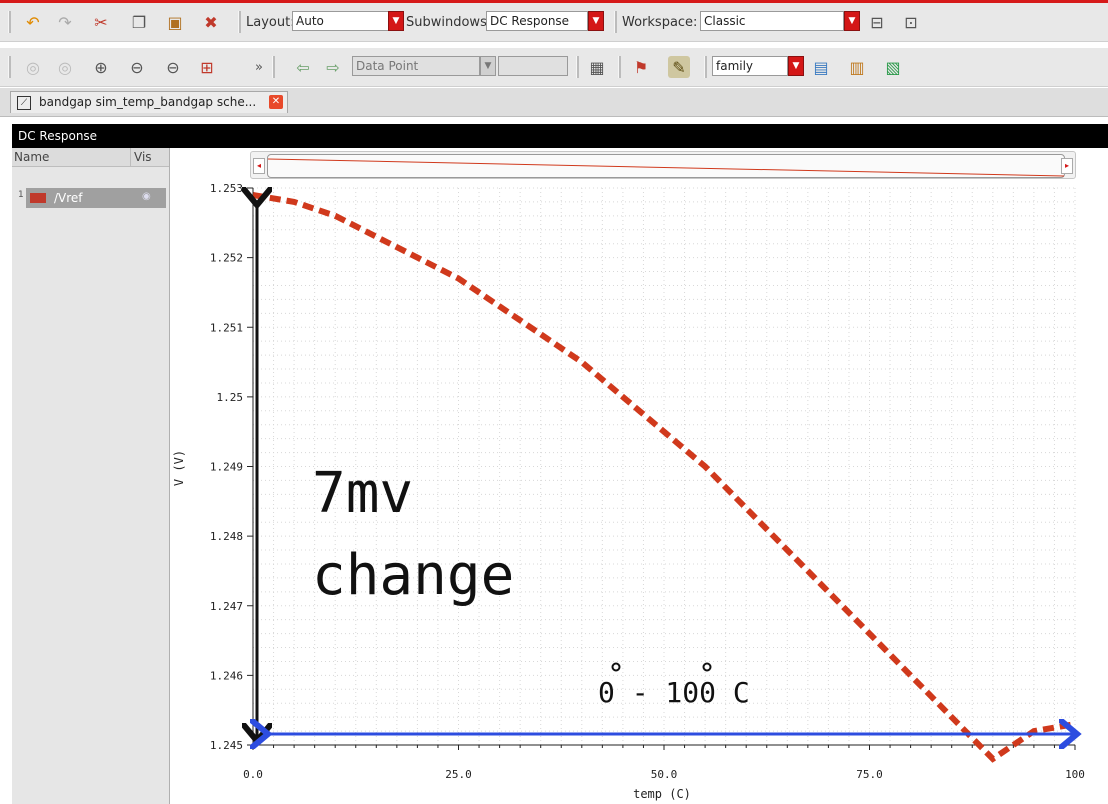 This screenshot has height=804, width=1108. Describe the element at coordinates (396, 21) in the screenshot. I see `layout-dropdown-icon: ▼` at that location.